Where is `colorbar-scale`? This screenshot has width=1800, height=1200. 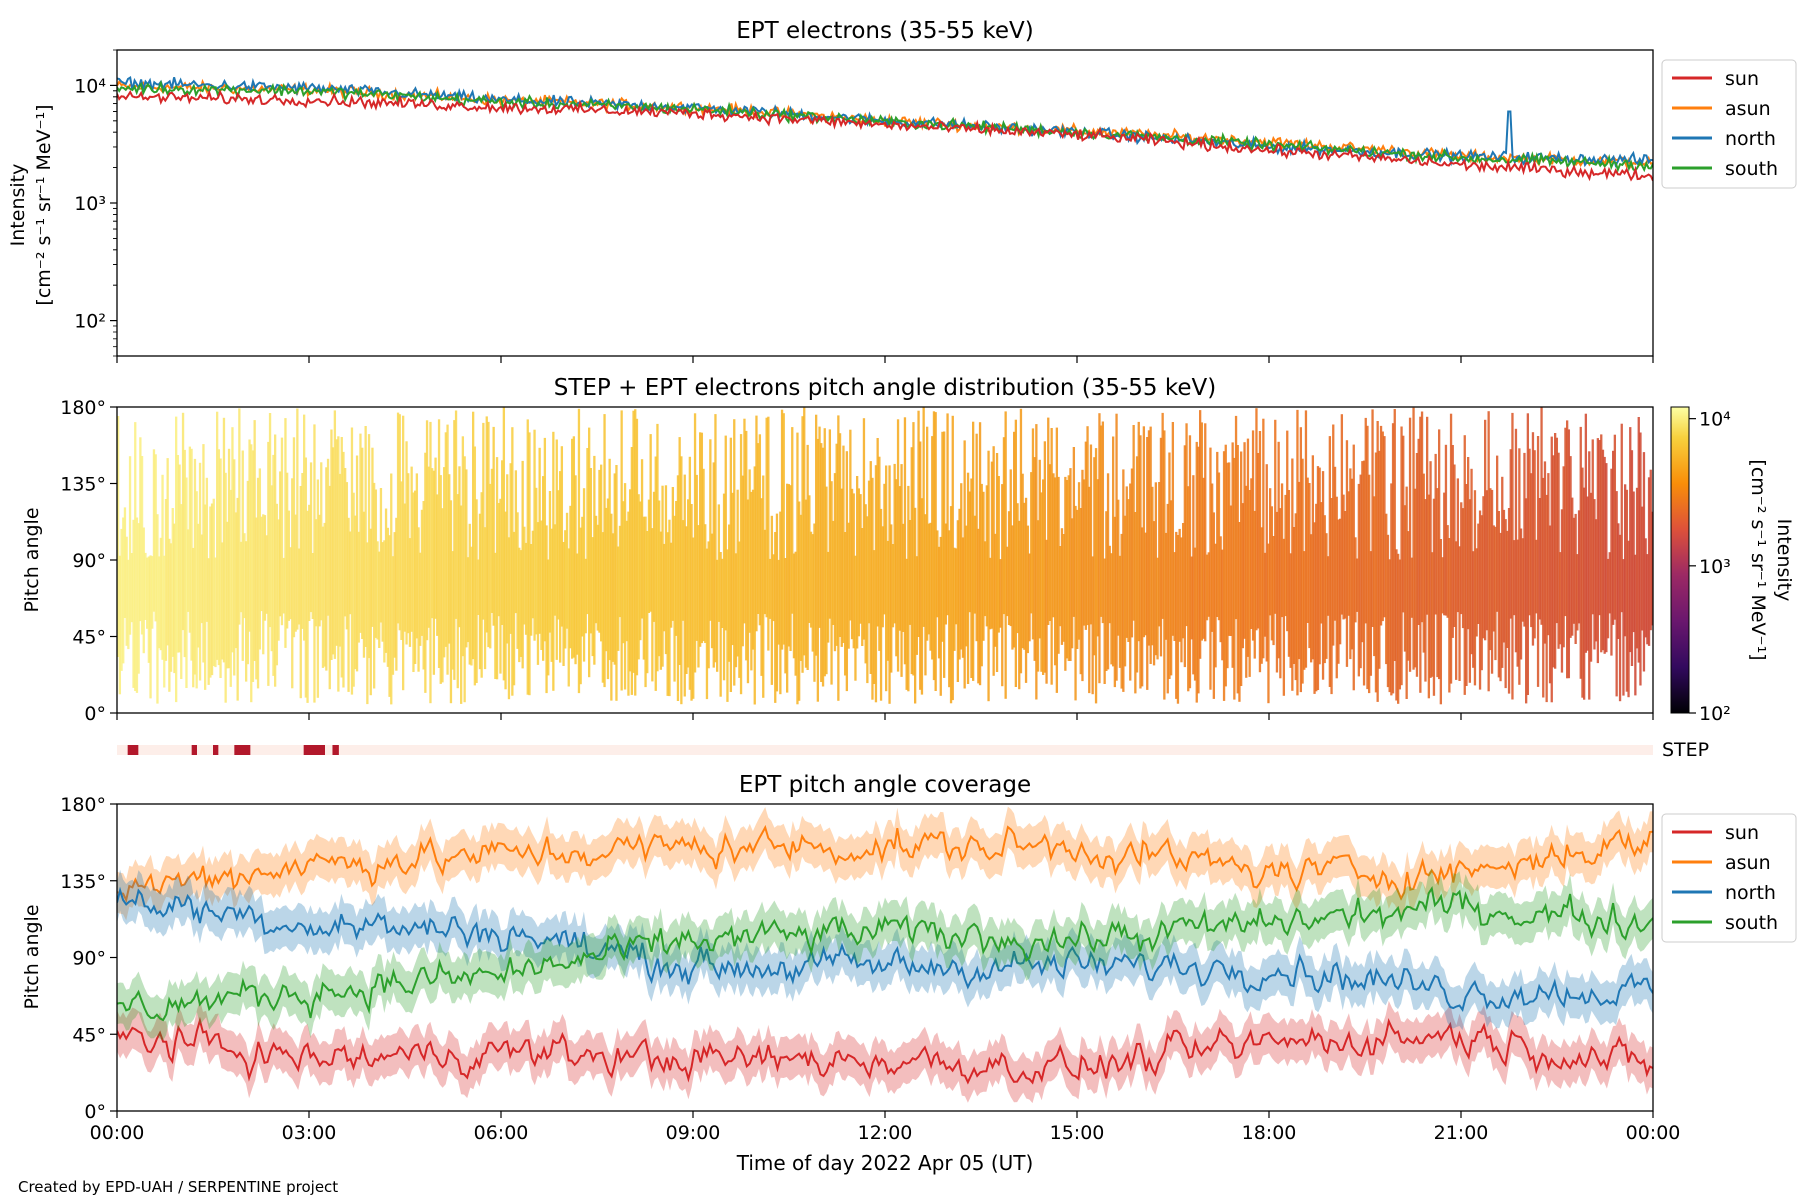 colorbar-scale is located at coordinates (1680, 560).